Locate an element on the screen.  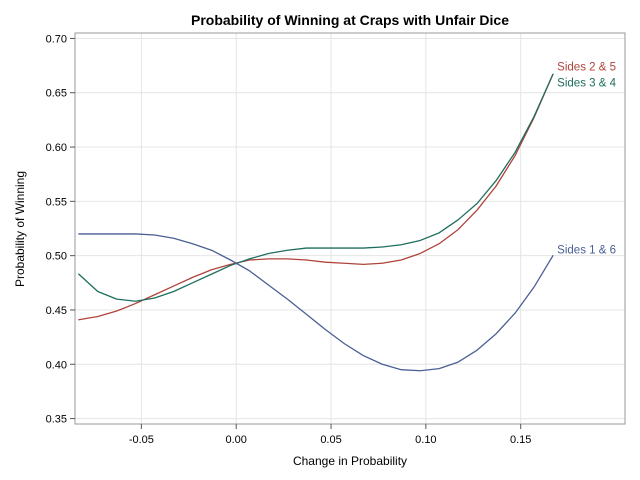
x-tick-label: 0.00 is located at coordinates (235, 440).